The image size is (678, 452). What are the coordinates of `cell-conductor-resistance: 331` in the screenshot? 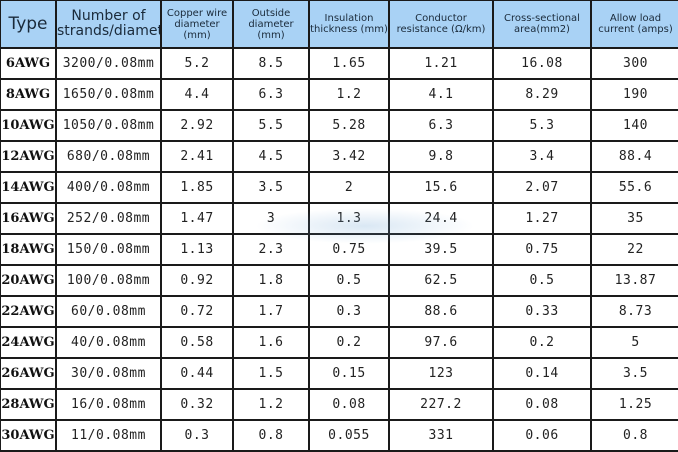 It's located at (441, 435).